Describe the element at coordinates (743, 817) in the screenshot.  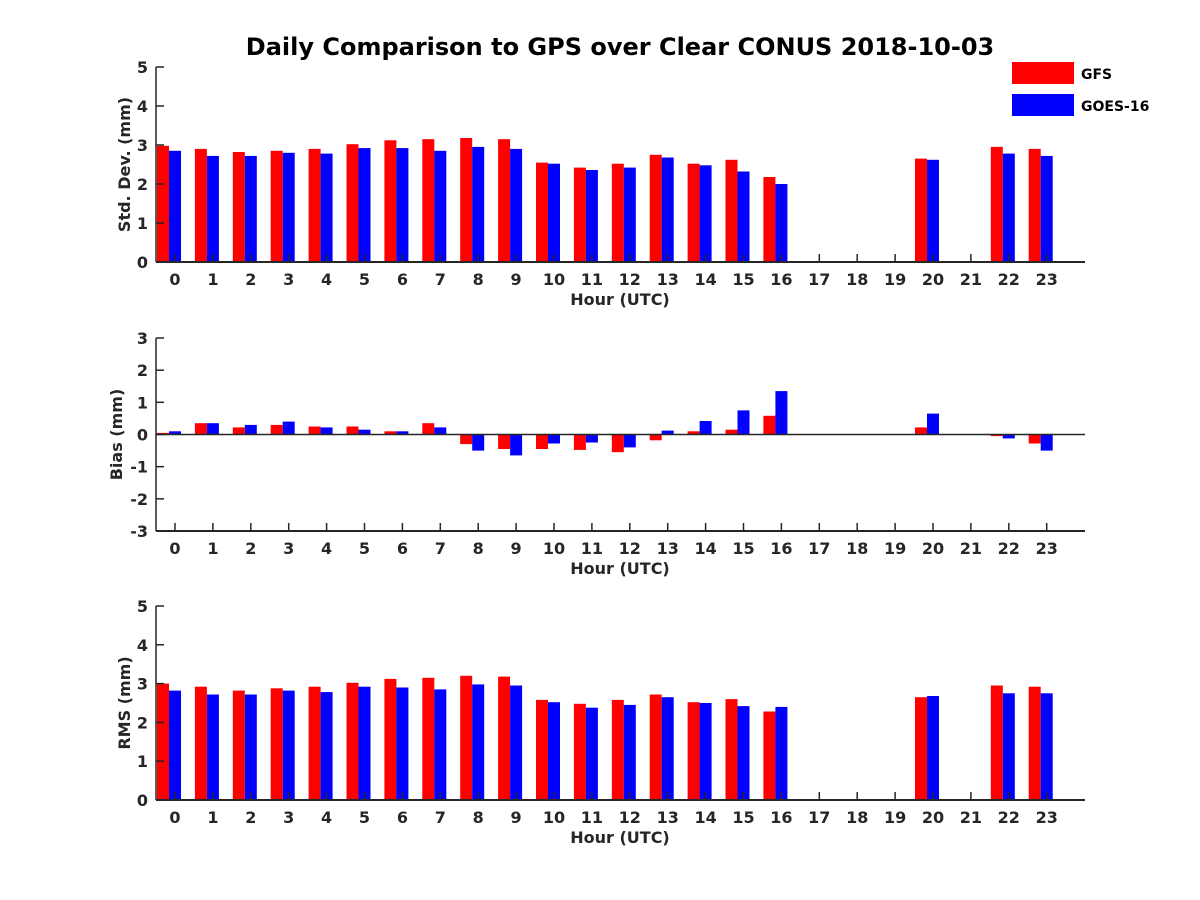
I see `x-tick-label-panel2: 15` at that location.